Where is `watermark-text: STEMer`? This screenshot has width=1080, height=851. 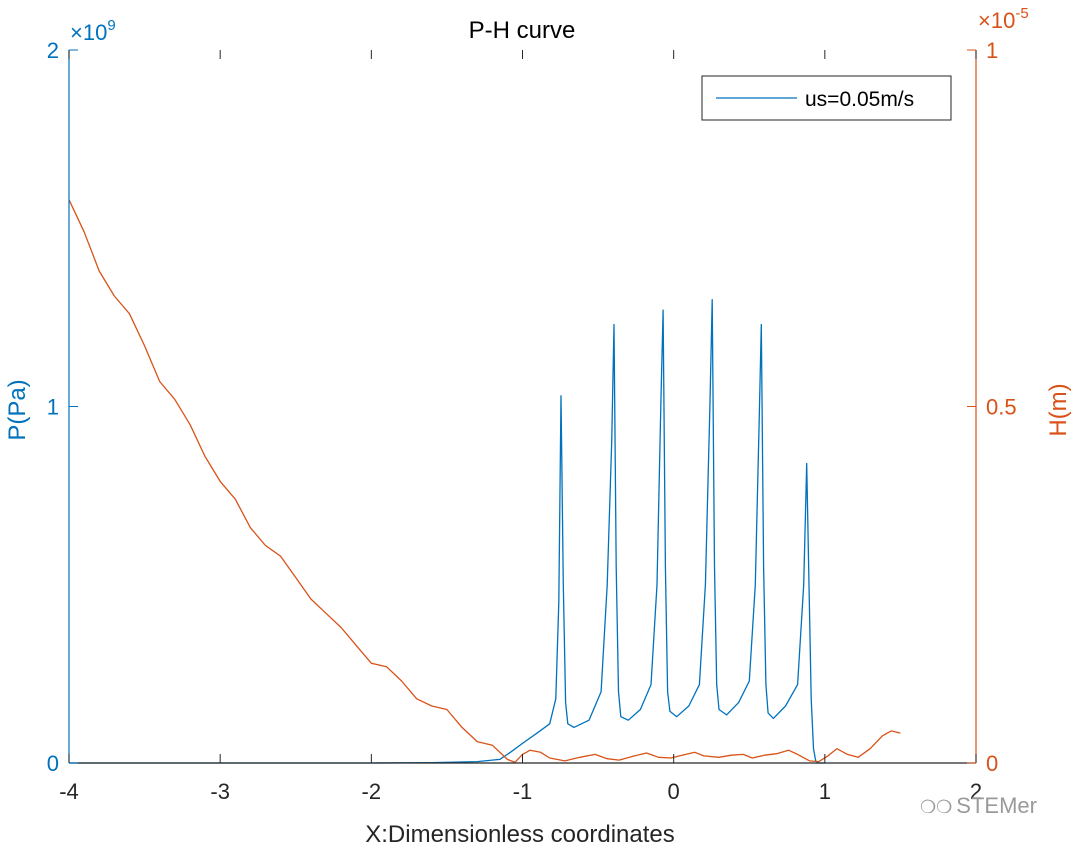
watermark-text: STEMer is located at coordinates (996, 805).